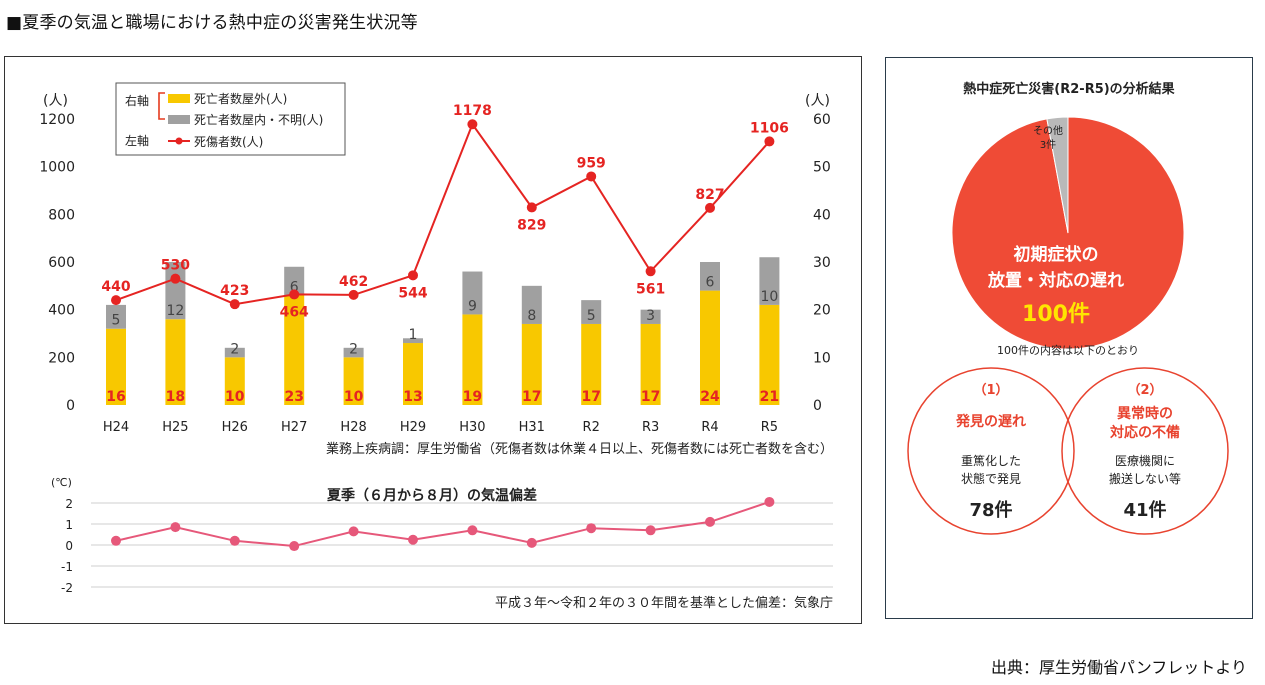  What do you see at coordinates (137, 140) in the screenshot?
I see `legend-left-axis: 左軸` at bounding box center [137, 140].